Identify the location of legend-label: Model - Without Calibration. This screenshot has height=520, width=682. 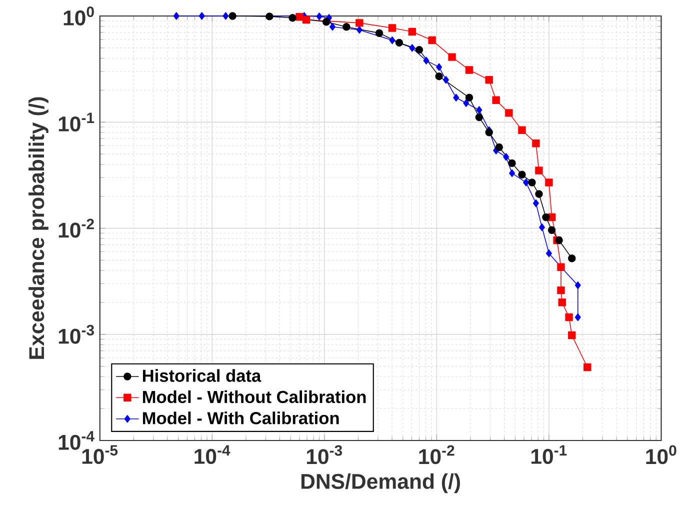
(254, 396).